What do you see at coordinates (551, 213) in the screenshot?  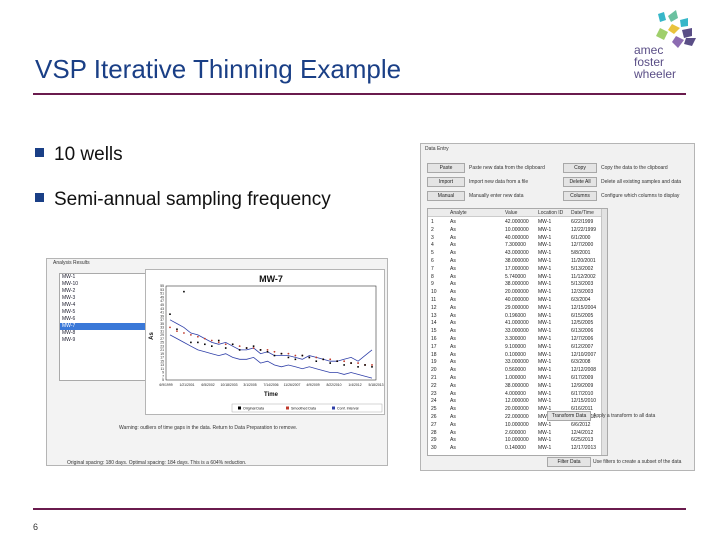 I see `column-header: Location ID` at bounding box center [551, 213].